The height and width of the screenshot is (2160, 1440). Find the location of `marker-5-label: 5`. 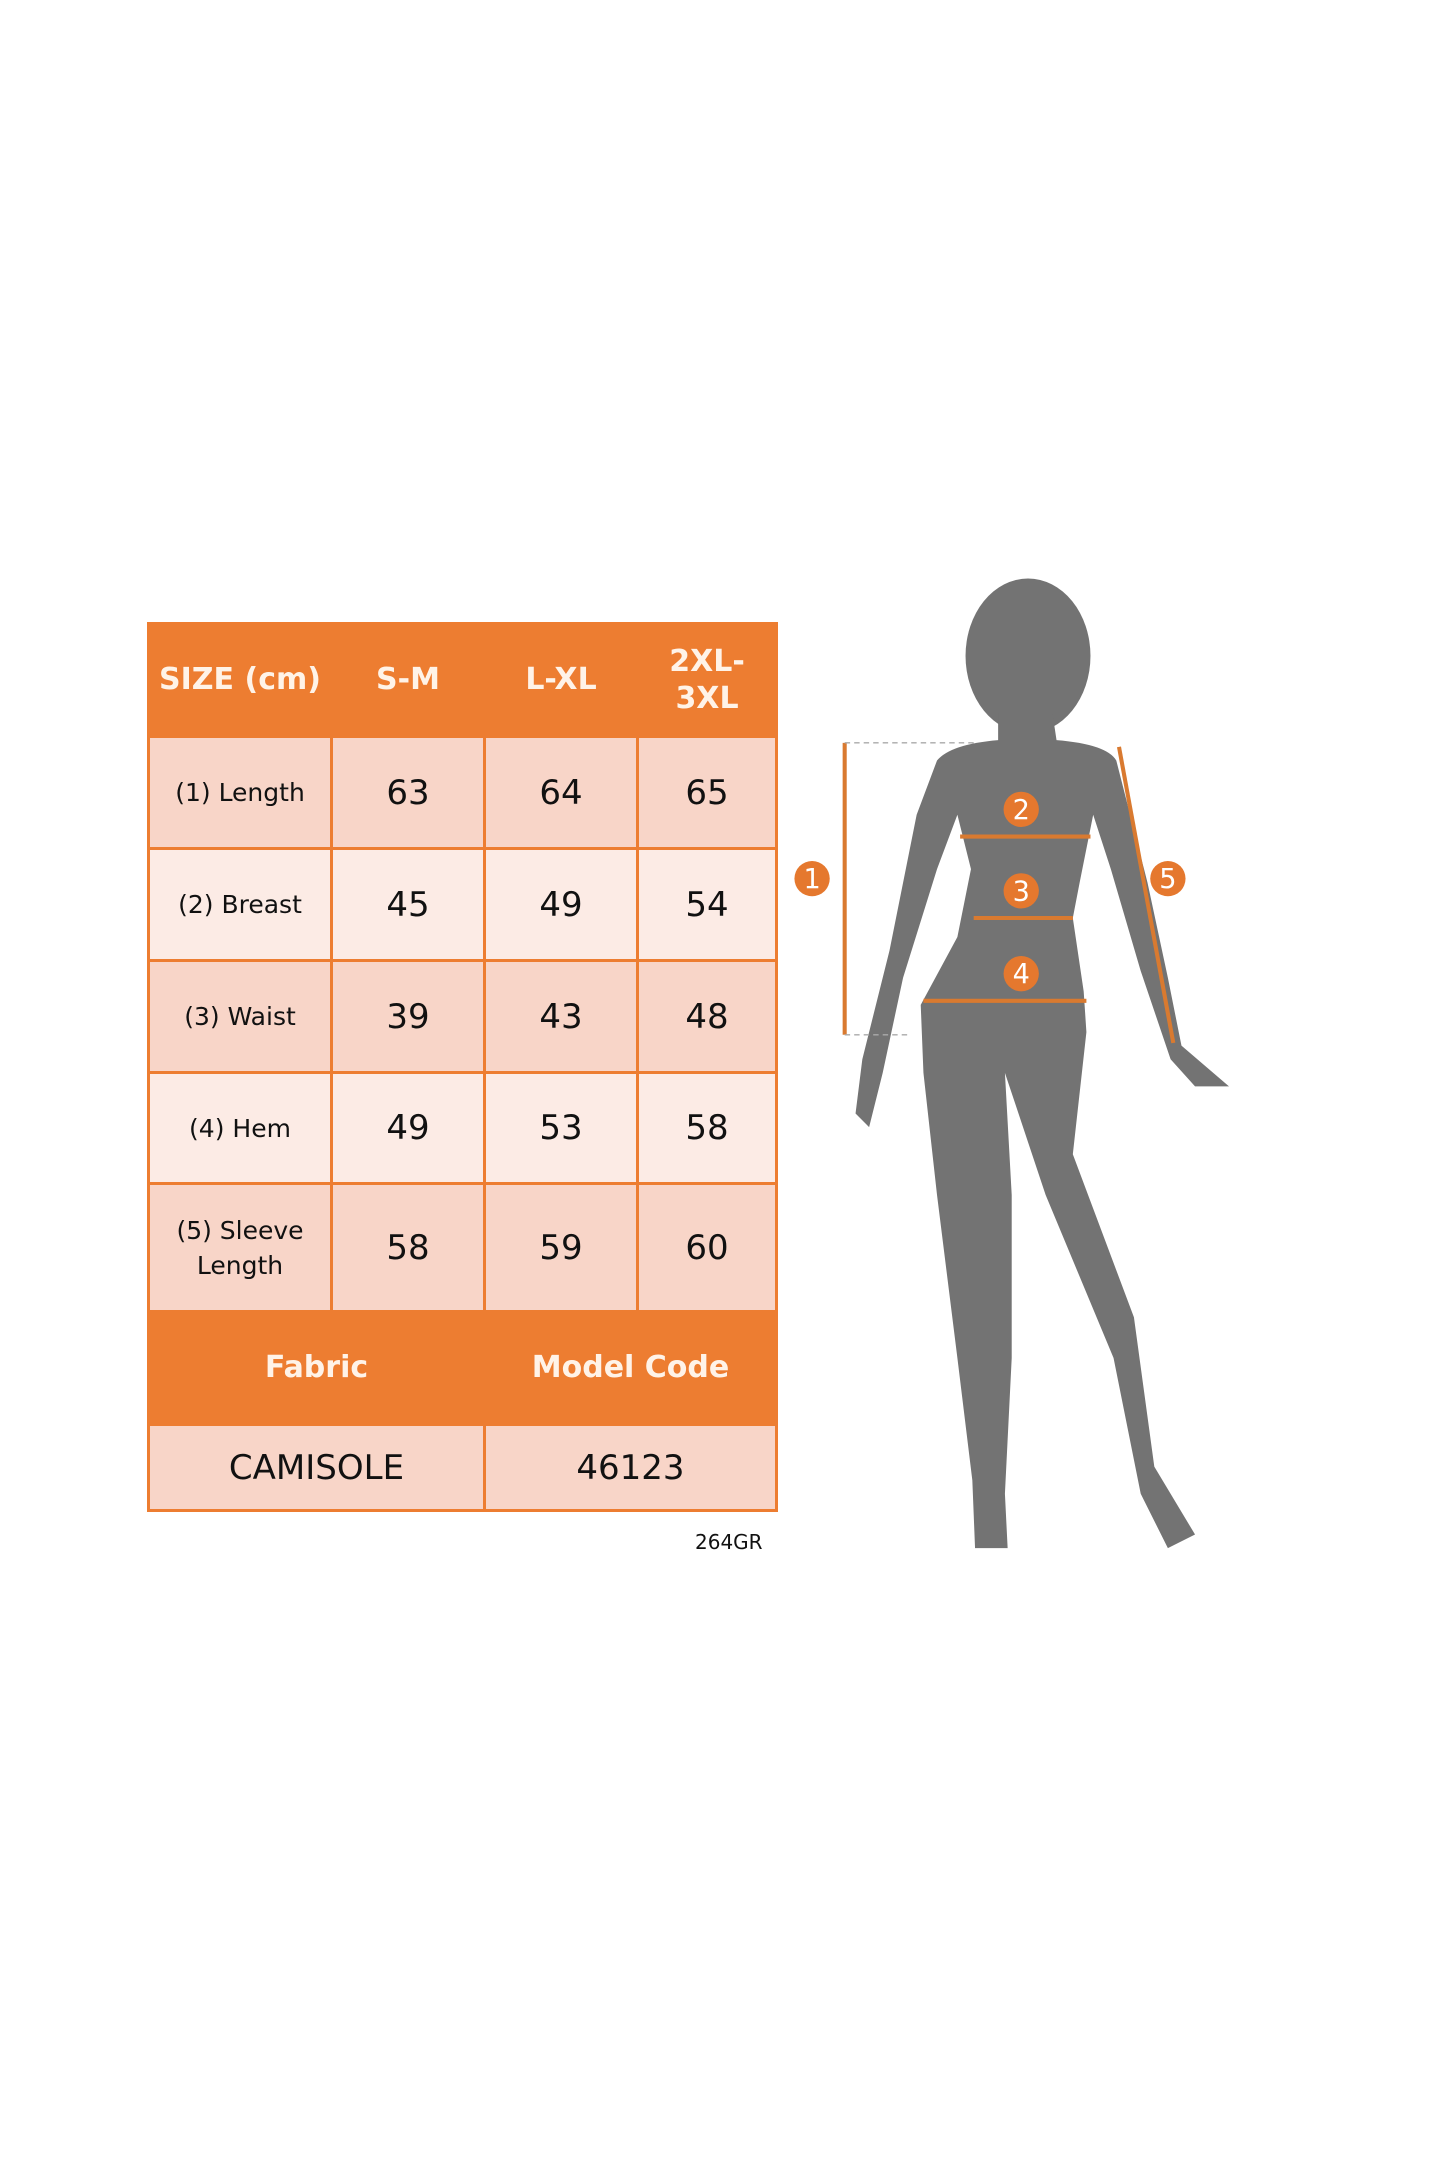

marker-5-label: 5 is located at coordinates (1167, 879).